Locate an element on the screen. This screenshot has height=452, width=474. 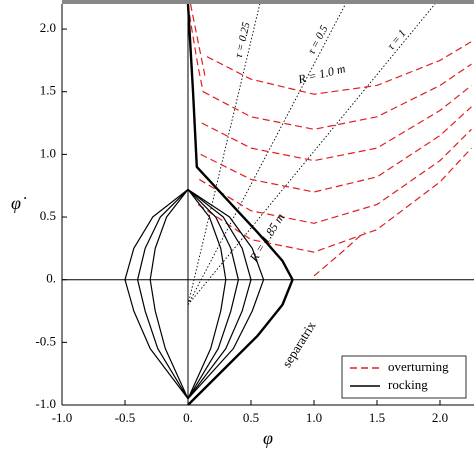
y-tick-label: 0.5 is located at coordinates (48, 215).